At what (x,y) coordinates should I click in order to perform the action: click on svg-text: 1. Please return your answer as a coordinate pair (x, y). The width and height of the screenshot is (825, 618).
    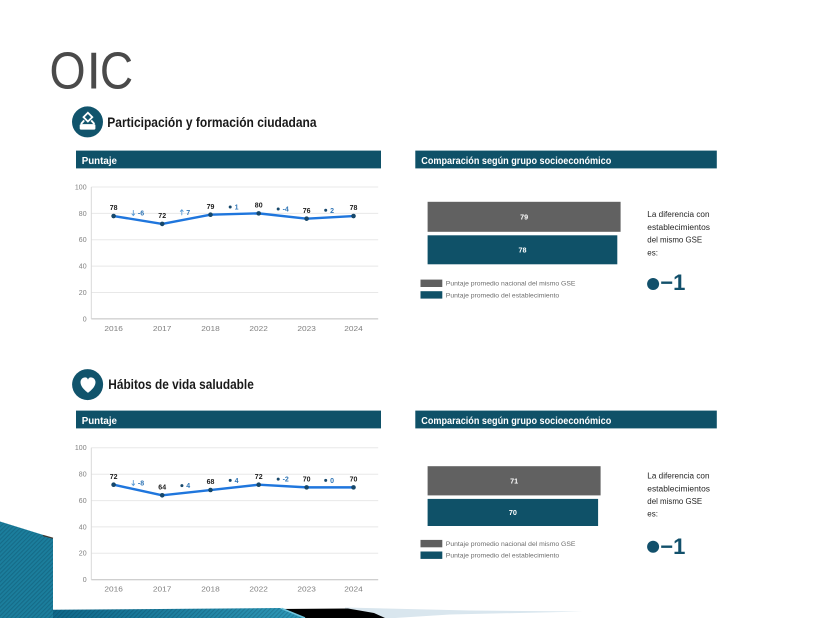
    Looking at the image, I should click on (237, 208).